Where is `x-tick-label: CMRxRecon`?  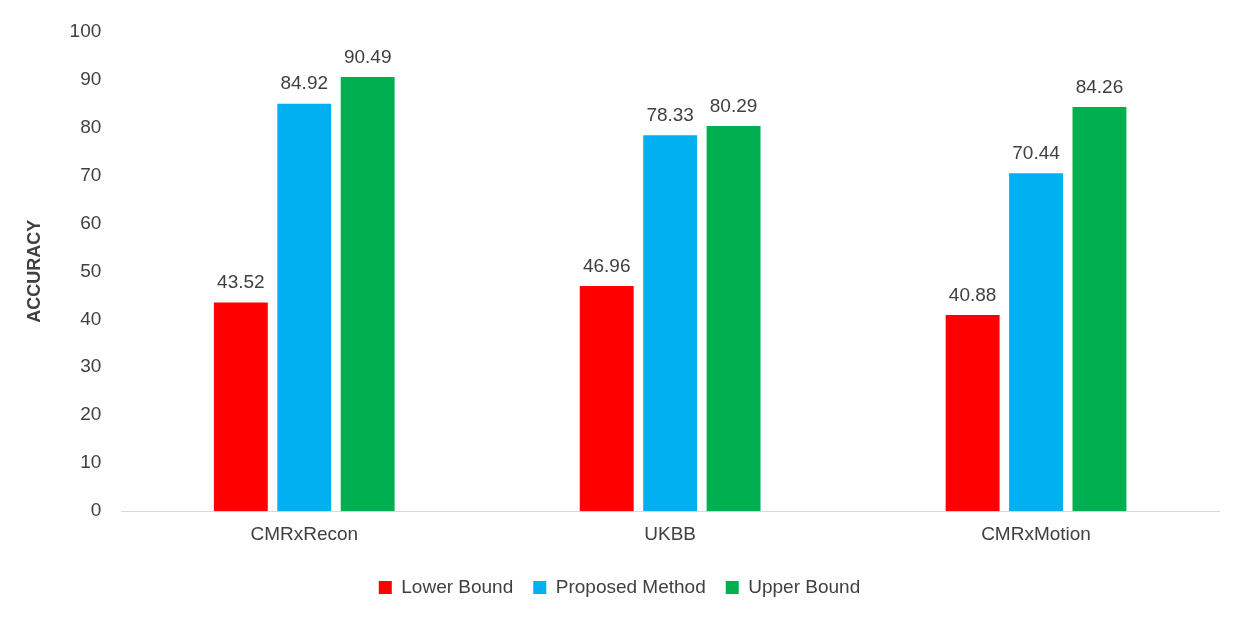
x-tick-label: CMRxRecon is located at coordinates (304, 533).